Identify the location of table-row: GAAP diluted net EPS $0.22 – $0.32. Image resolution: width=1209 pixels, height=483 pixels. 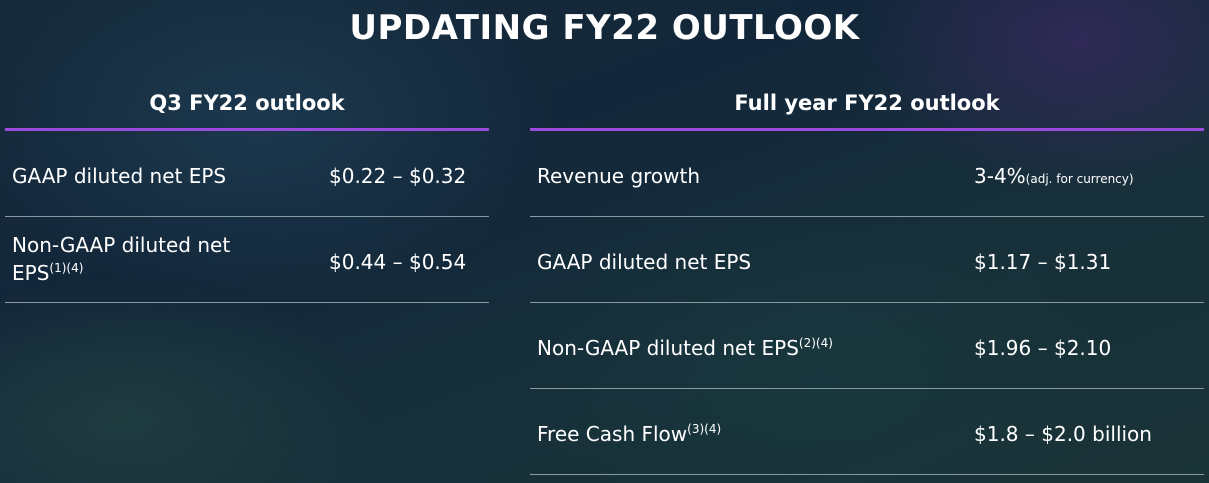
(247, 174).